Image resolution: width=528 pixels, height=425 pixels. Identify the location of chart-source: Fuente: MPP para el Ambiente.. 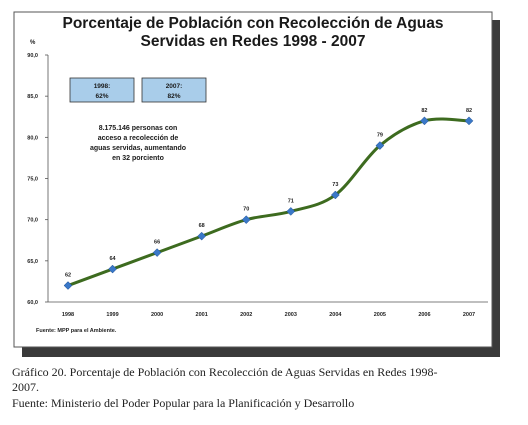
(76, 331).